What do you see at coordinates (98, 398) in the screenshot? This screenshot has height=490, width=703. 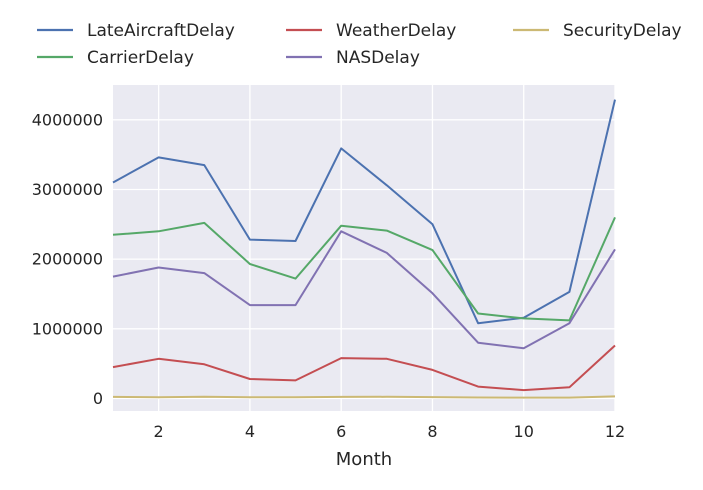 I see `y-tick-label: 0` at bounding box center [98, 398].